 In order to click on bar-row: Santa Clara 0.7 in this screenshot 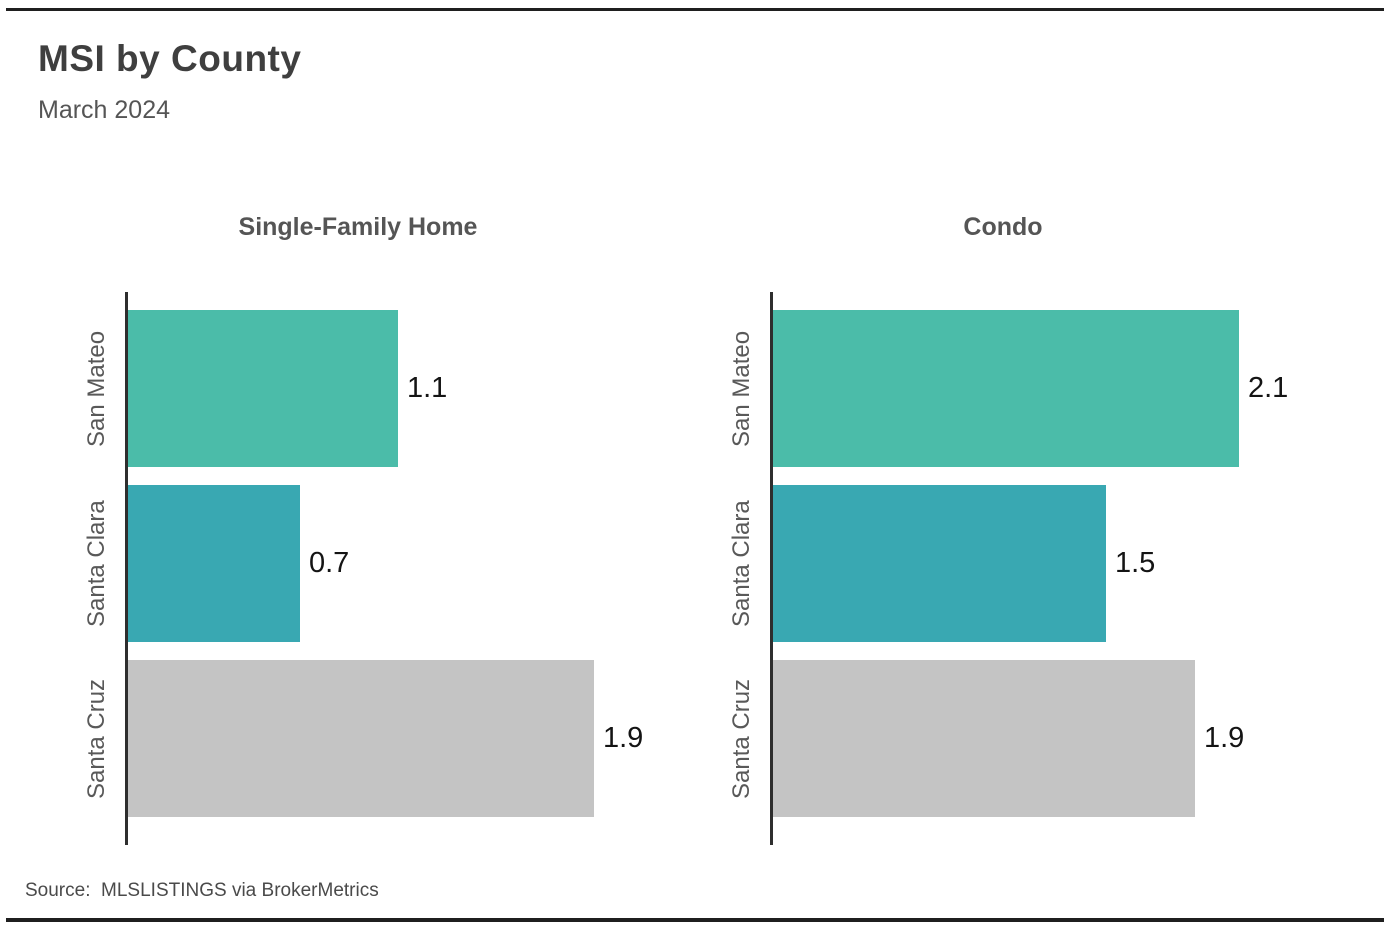, I will do `click(383, 563)`.